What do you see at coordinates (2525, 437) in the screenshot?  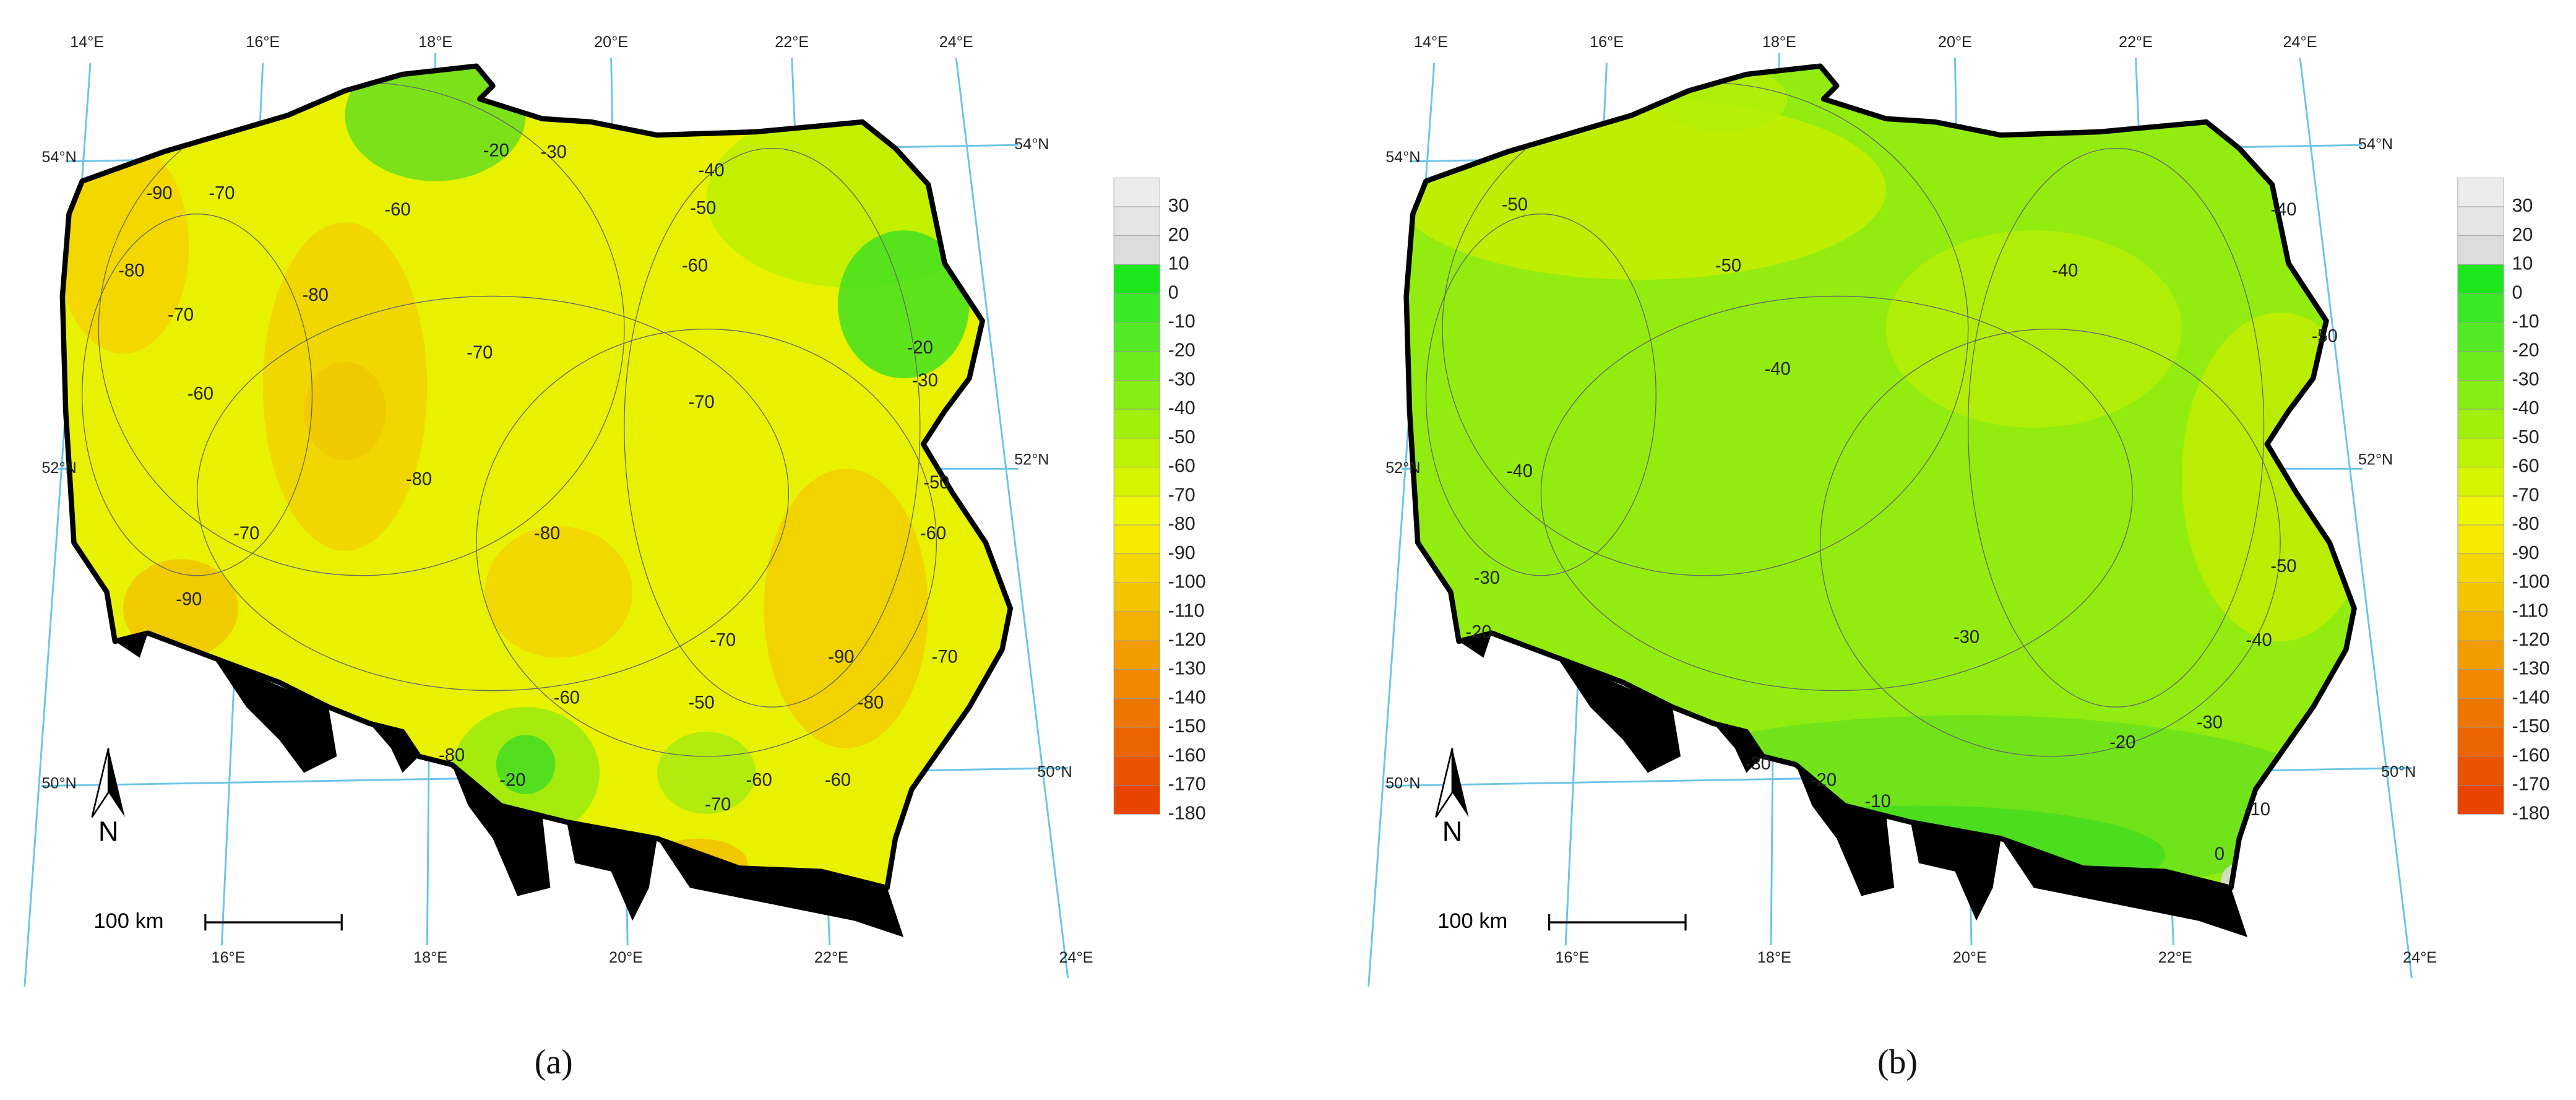 I see `legend-tick-label: -50` at bounding box center [2525, 437].